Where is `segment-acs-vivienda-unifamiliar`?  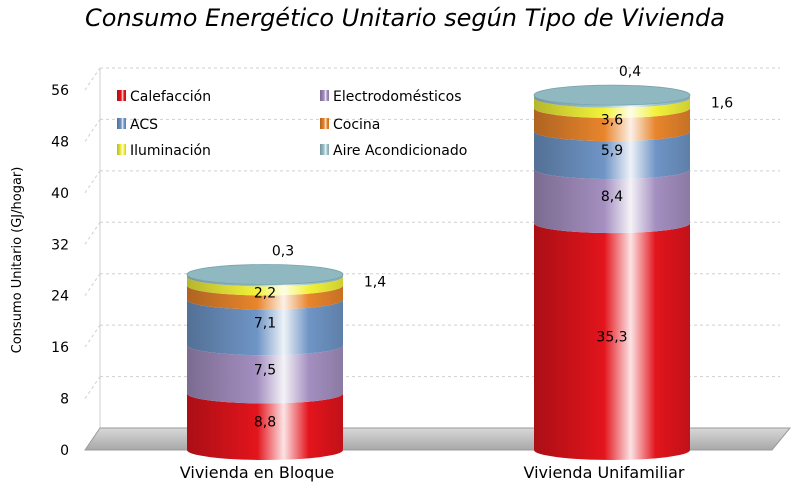 segment-acs-vivienda-unifamiliar is located at coordinates (612, 155).